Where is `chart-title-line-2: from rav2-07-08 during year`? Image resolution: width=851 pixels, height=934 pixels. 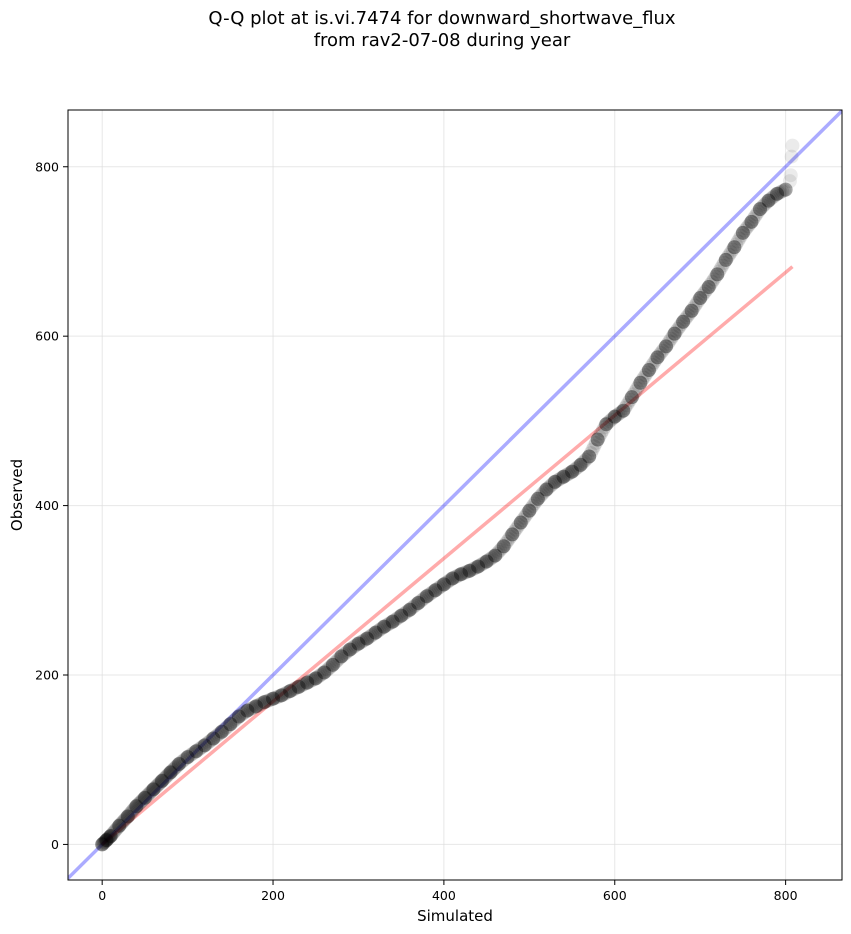 chart-title-line-2: from rav2-07-08 during year is located at coordinates (442, 40).